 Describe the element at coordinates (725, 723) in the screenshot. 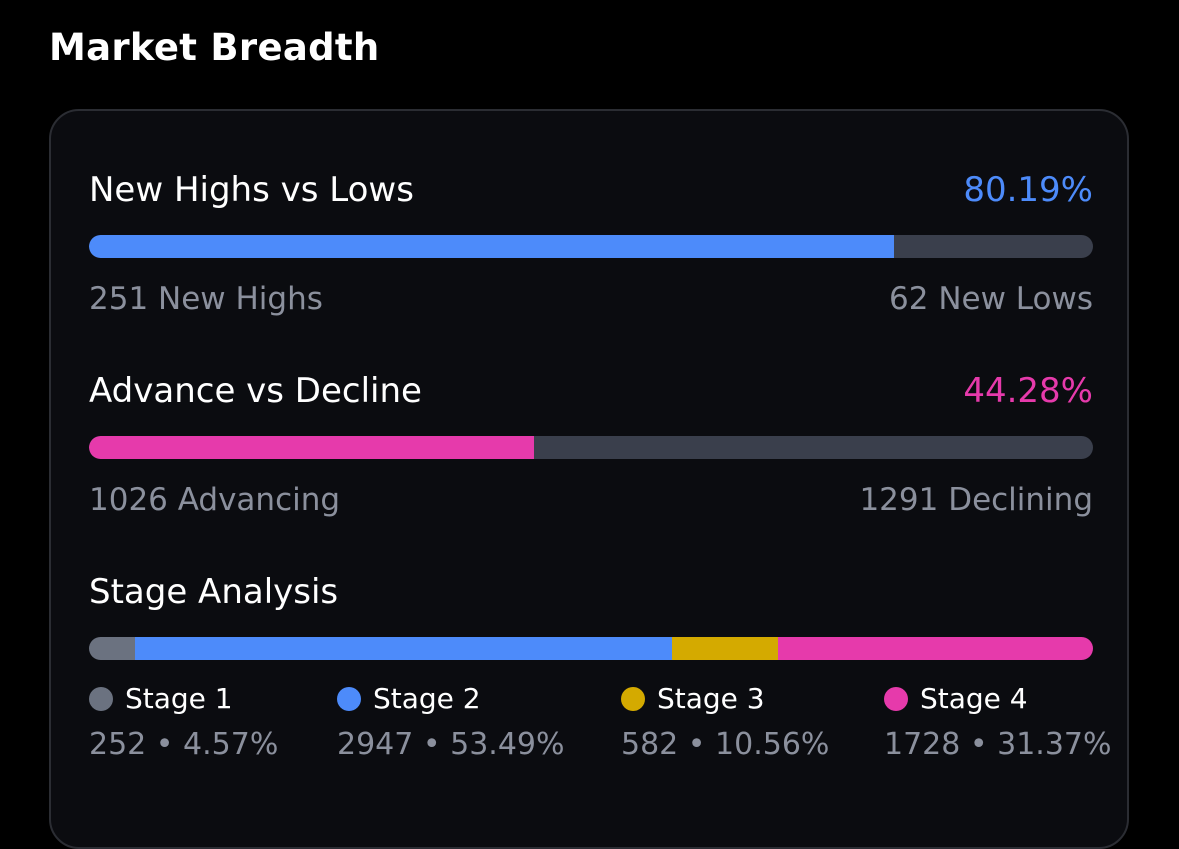

I see `stage-3-legend: Stage 3 582 • 10.56%` at that location.